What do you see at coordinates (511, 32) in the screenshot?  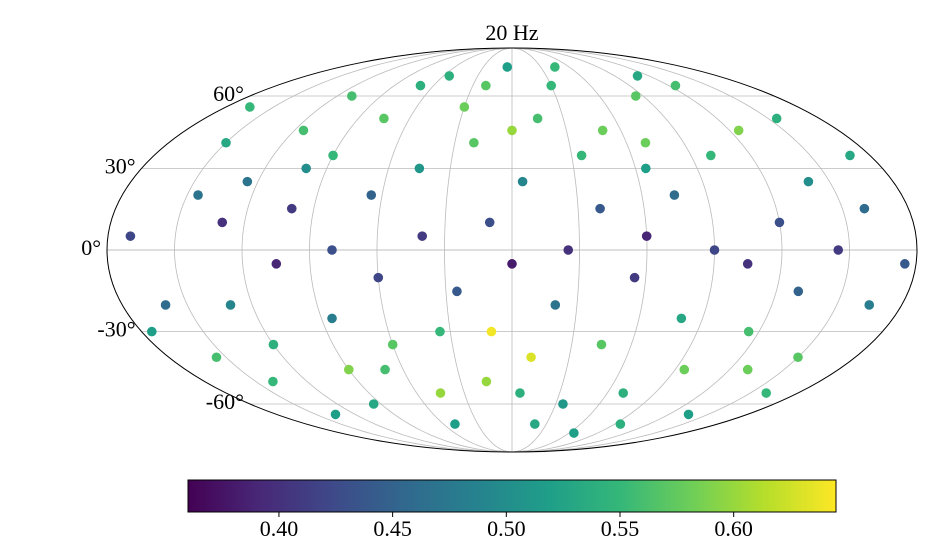 I see `chart-title: 20 Hz` at bounding box center [511, 32].